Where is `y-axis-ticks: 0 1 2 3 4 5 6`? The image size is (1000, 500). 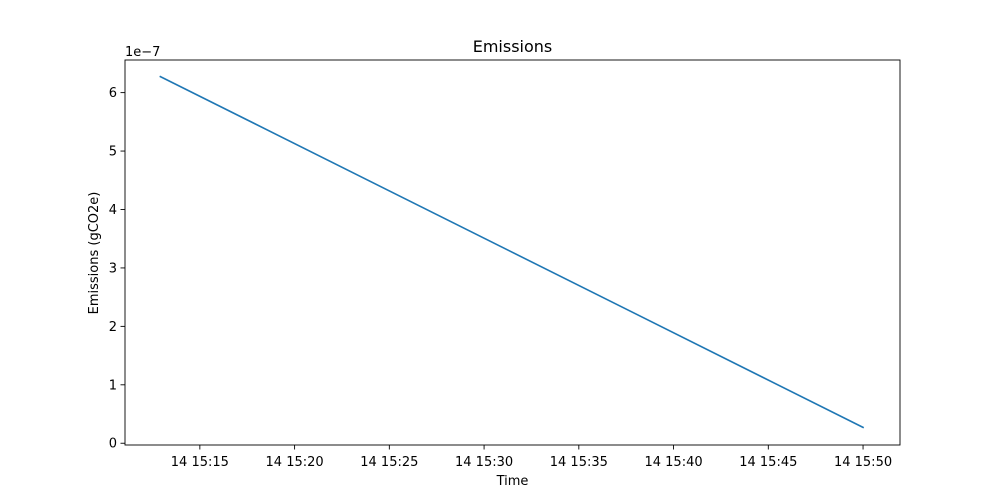 y-axis-ticks: 0 1 2 3 4 5 6 is located at coordinates (117, 269).